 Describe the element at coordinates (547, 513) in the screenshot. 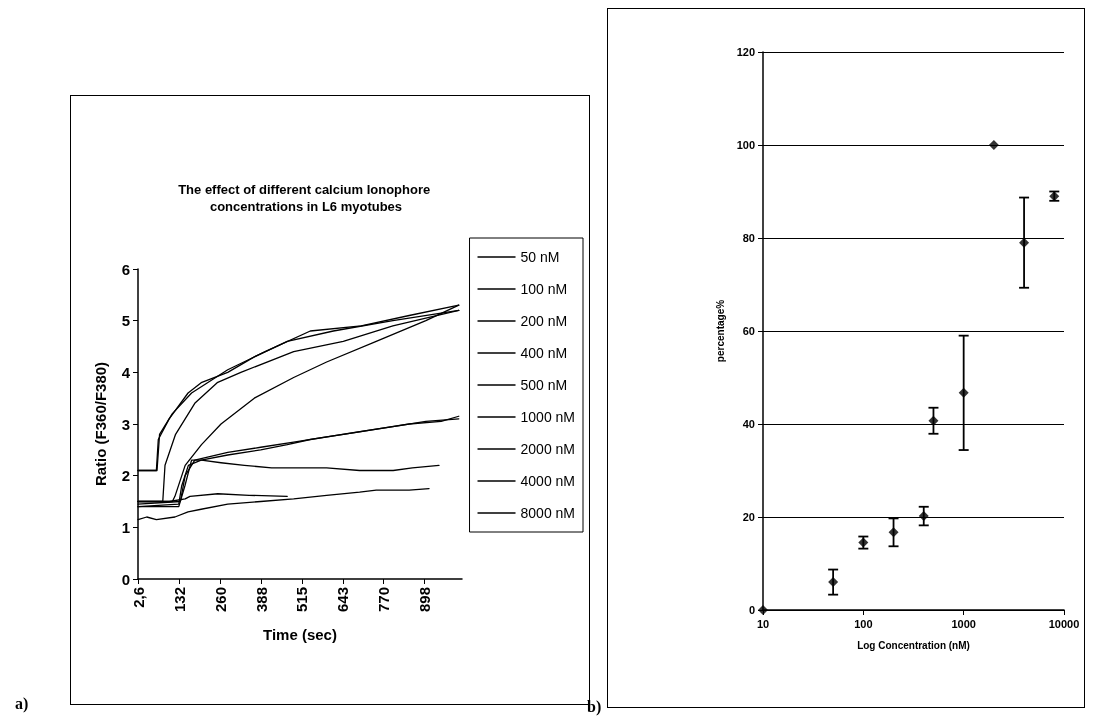

I see `legend-label: 8000 nM` at that location.